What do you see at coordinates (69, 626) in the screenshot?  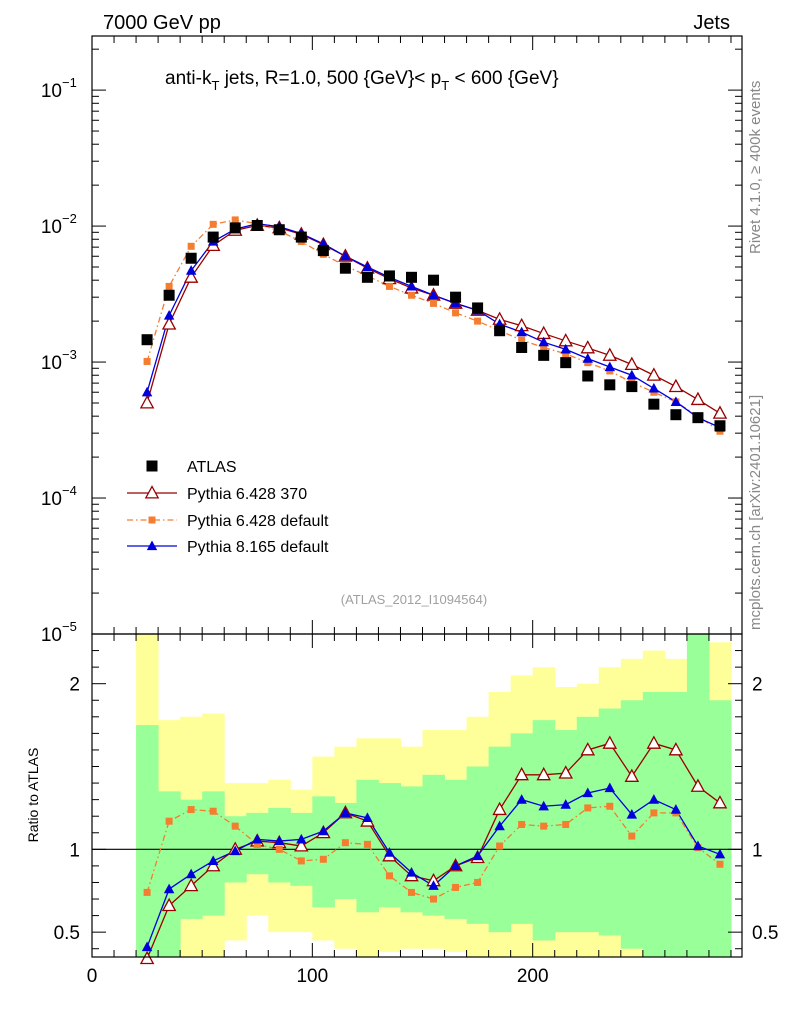 I see `y-tick-label-exponent: −5` at bounding box center [69, 626].